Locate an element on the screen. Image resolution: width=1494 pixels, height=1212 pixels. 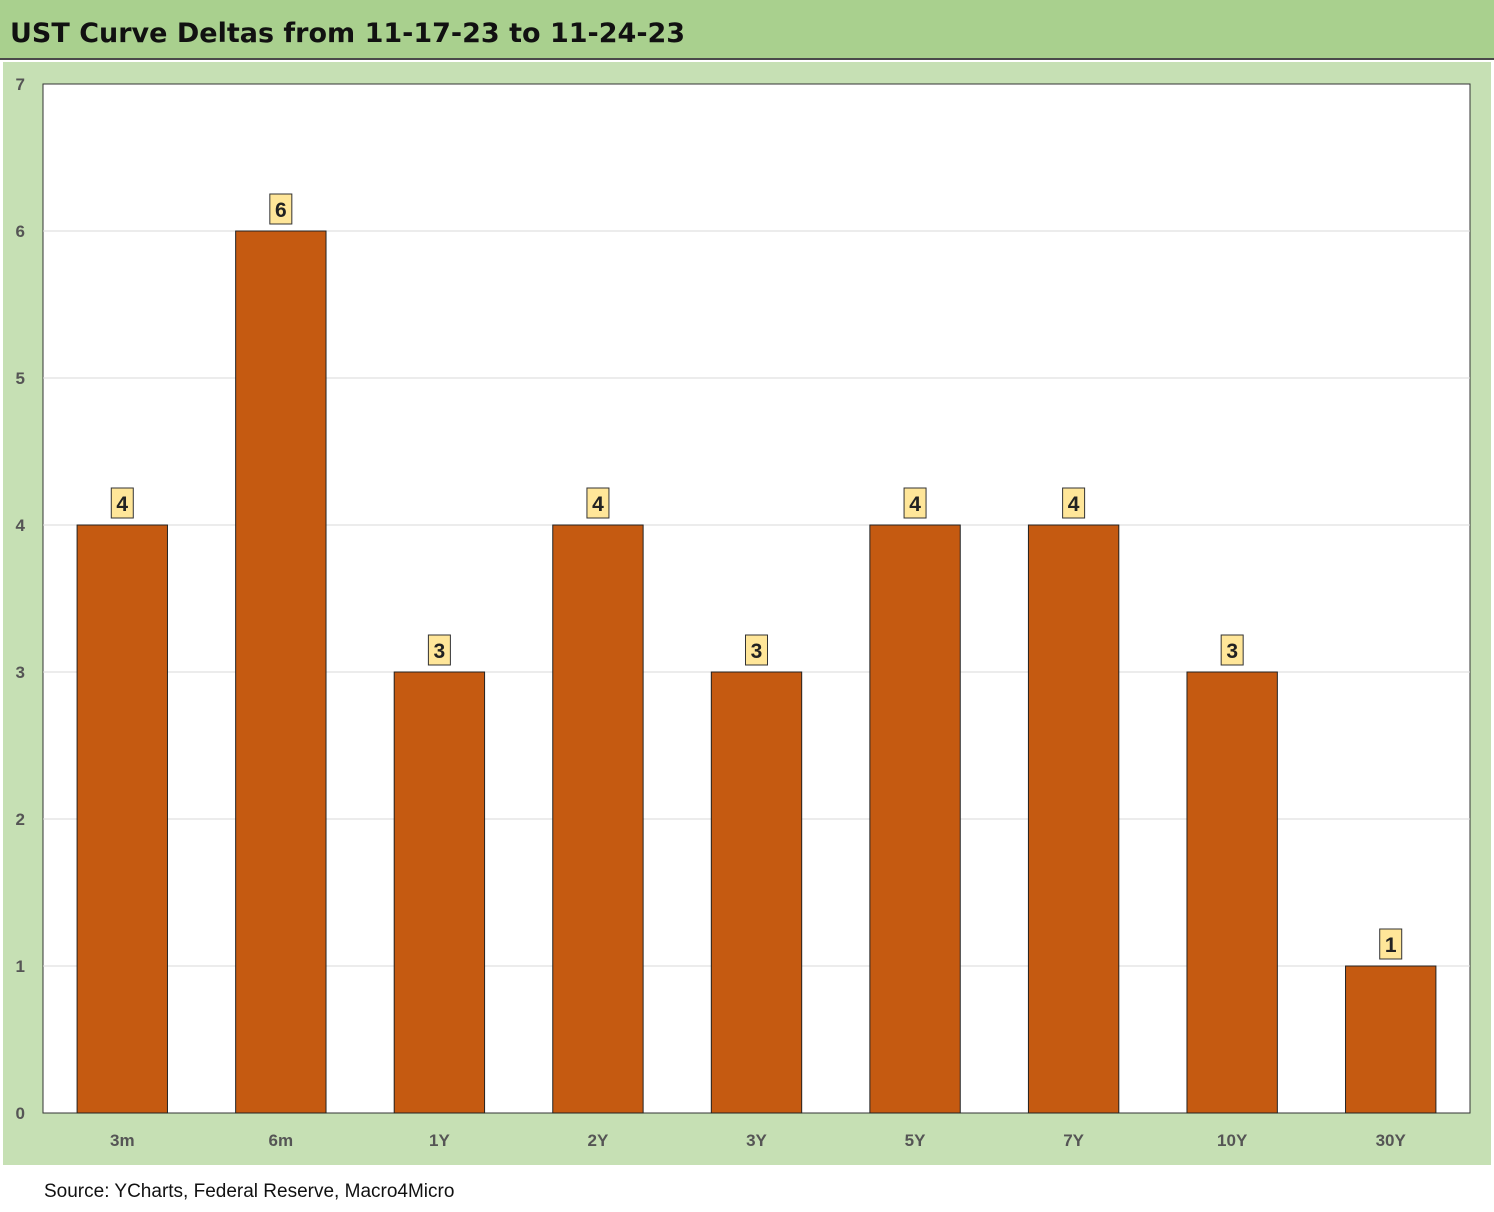
data-label-text: 6 is located at coordinates (281, 210).